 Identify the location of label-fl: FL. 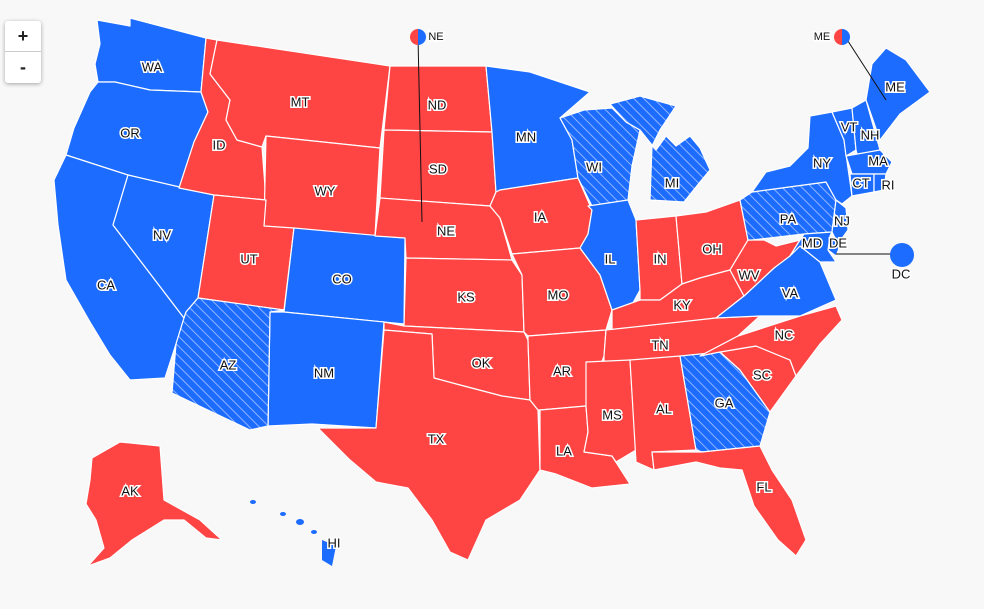
(763, 486).